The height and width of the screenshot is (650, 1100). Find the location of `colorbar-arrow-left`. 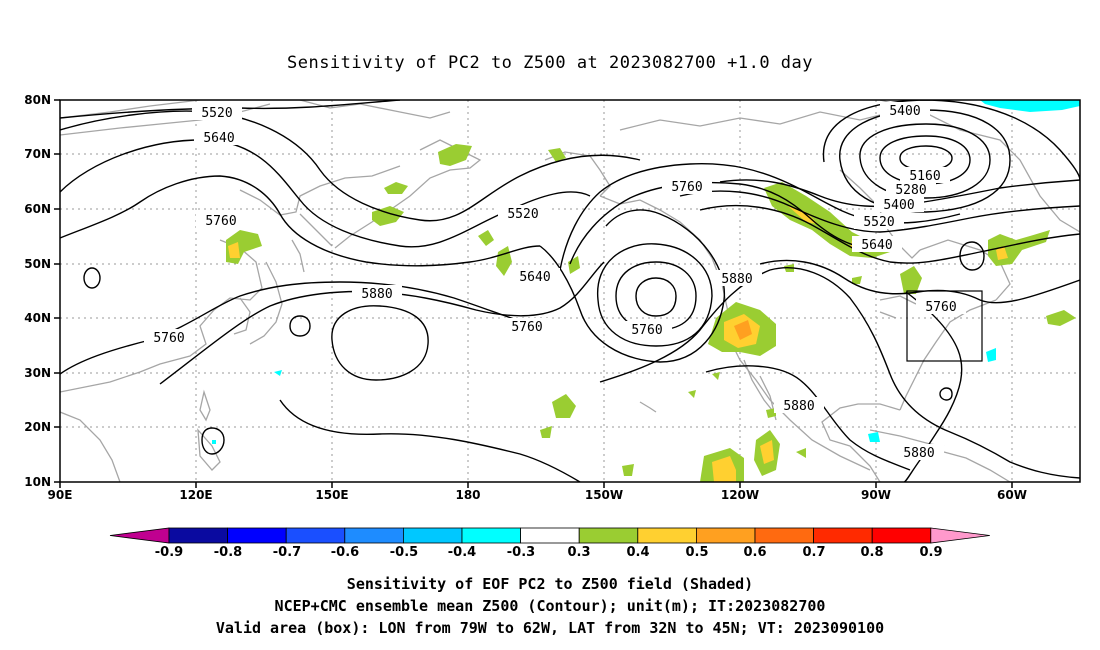

colorbar-arrow-left is located at coordinates (139, 535).